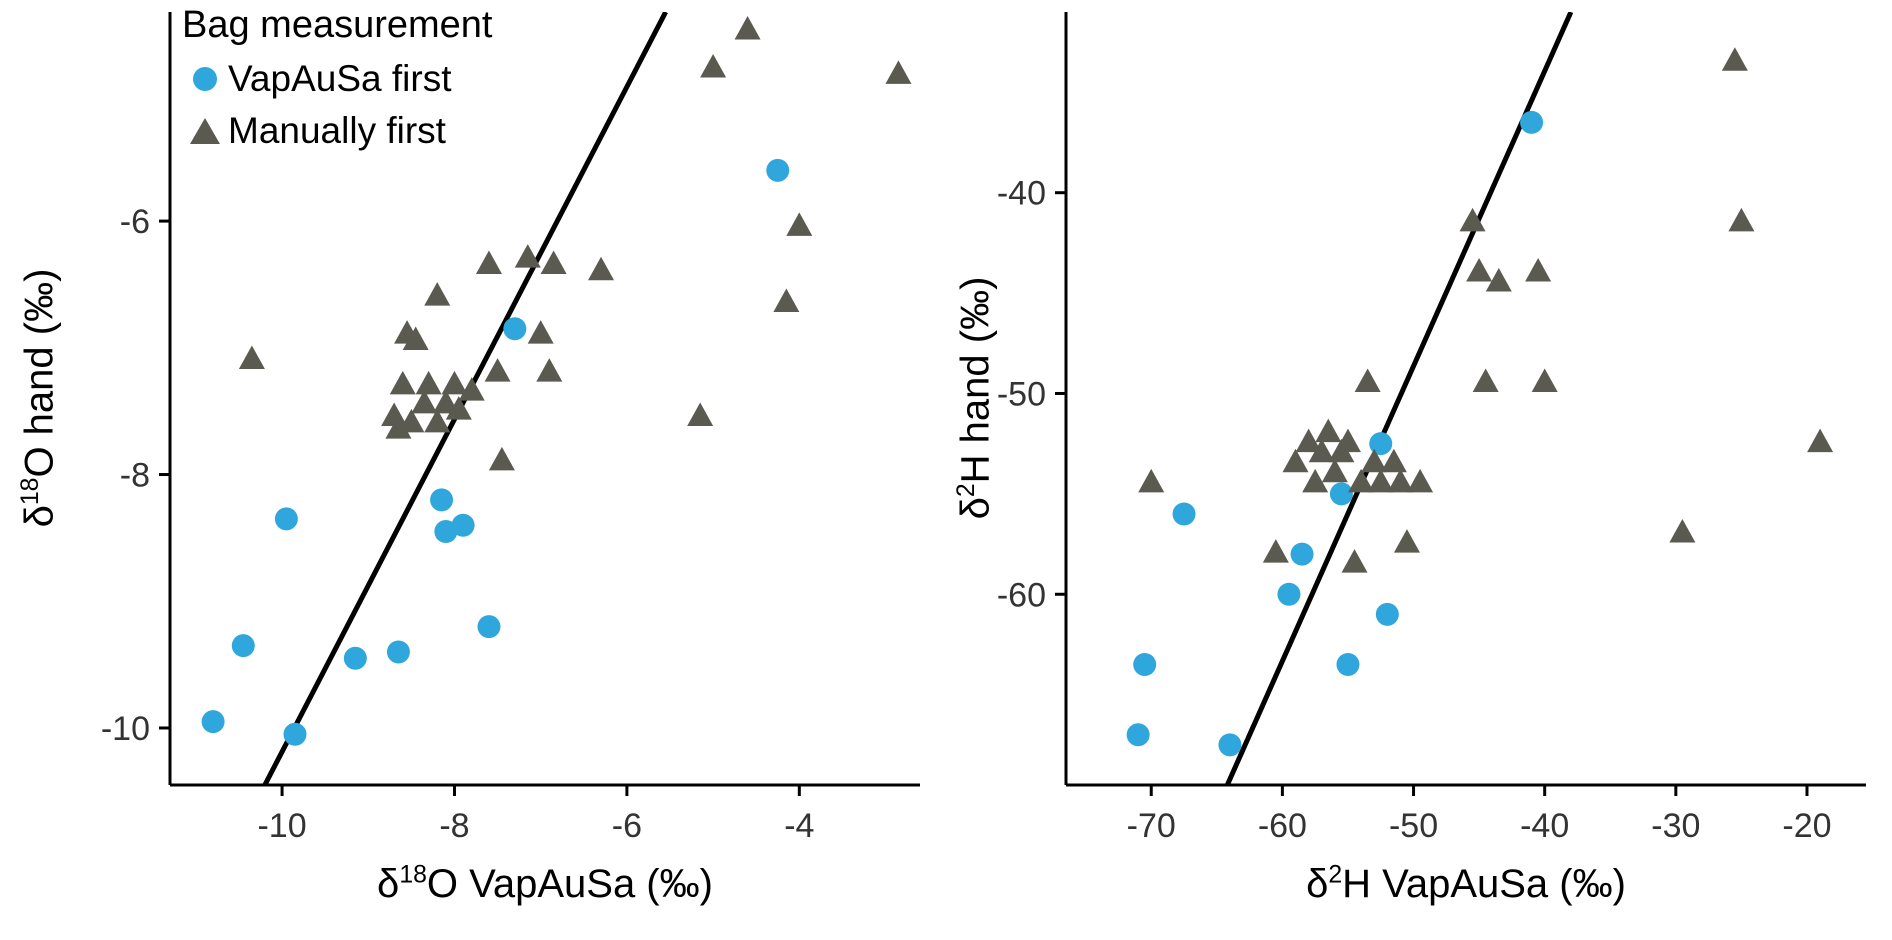  I want to click on axis-title-text: H VapAuSa (‰), so click(1484, 884).